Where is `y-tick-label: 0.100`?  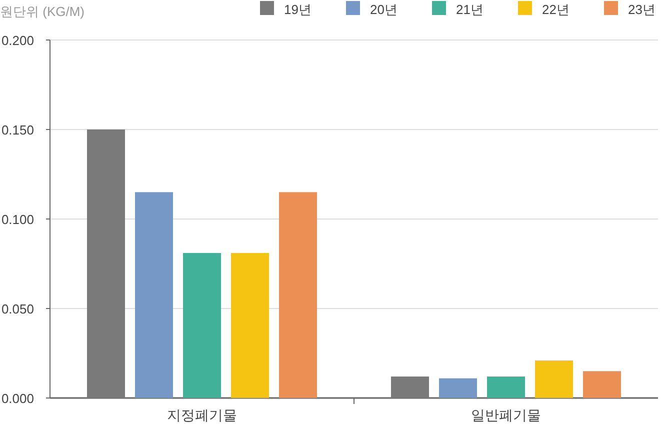 y-tick-label: 0.100 is located at coordinates (17, 219).